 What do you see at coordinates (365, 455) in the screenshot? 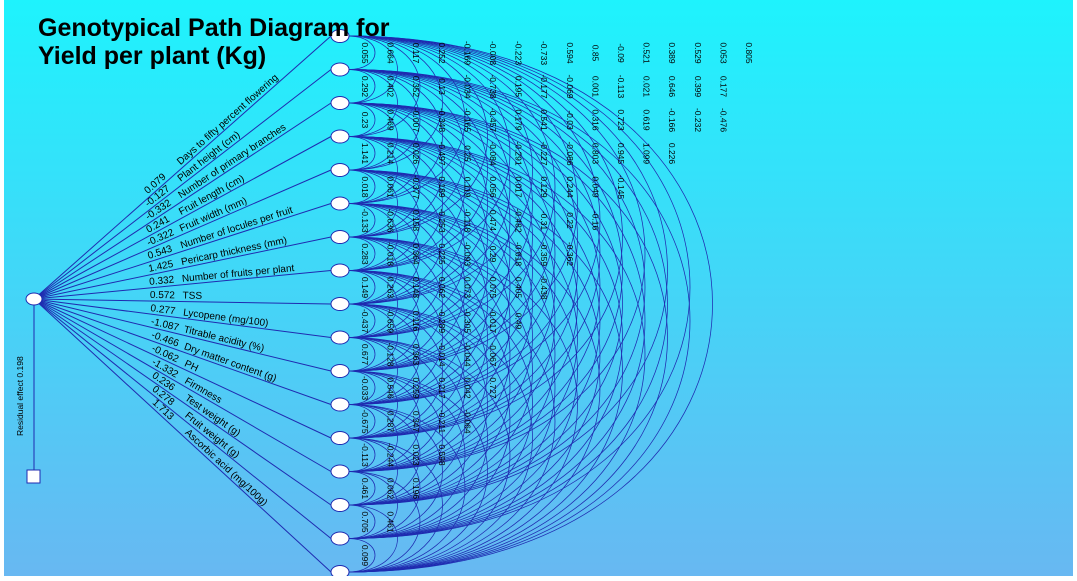
I see `correlation-value: -0.113` at bounding box center [365, 455].